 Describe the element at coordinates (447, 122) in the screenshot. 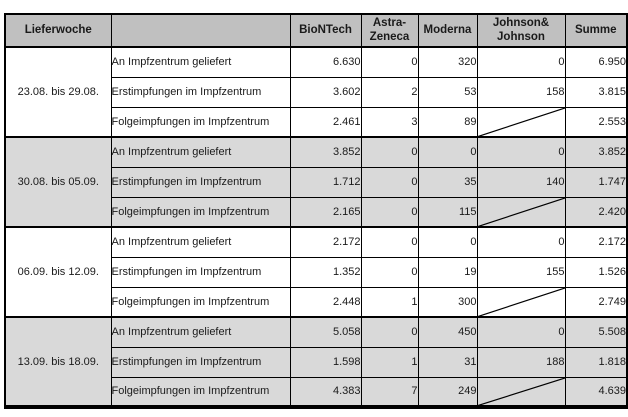

I see `cell-moderna: 89` at that location.